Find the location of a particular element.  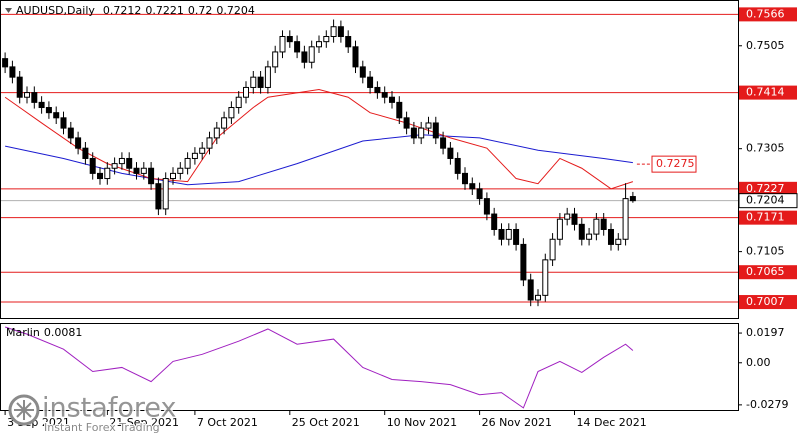

x-tick-label: 14 Dec 2021 is located at coordinates (611, 422).